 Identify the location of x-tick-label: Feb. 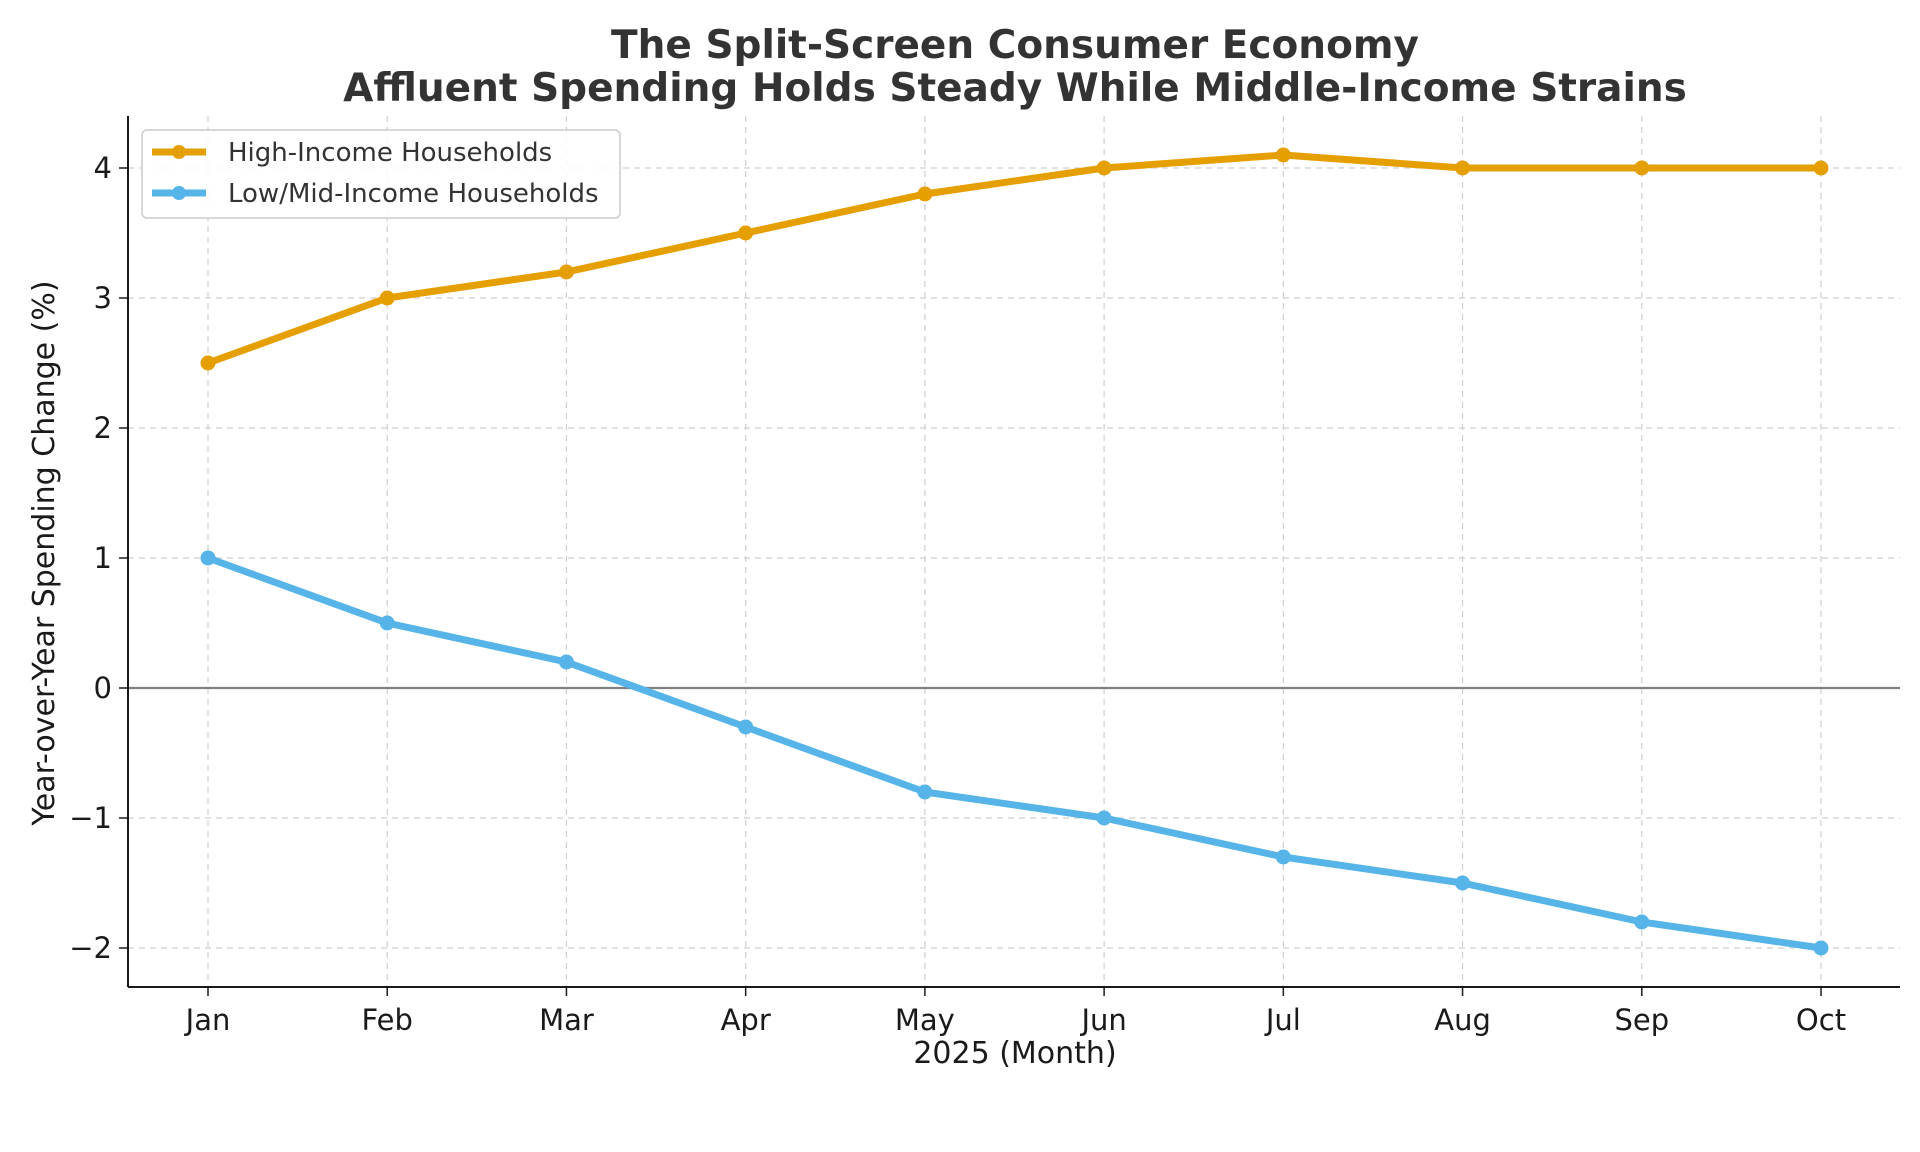
(387, 1020).